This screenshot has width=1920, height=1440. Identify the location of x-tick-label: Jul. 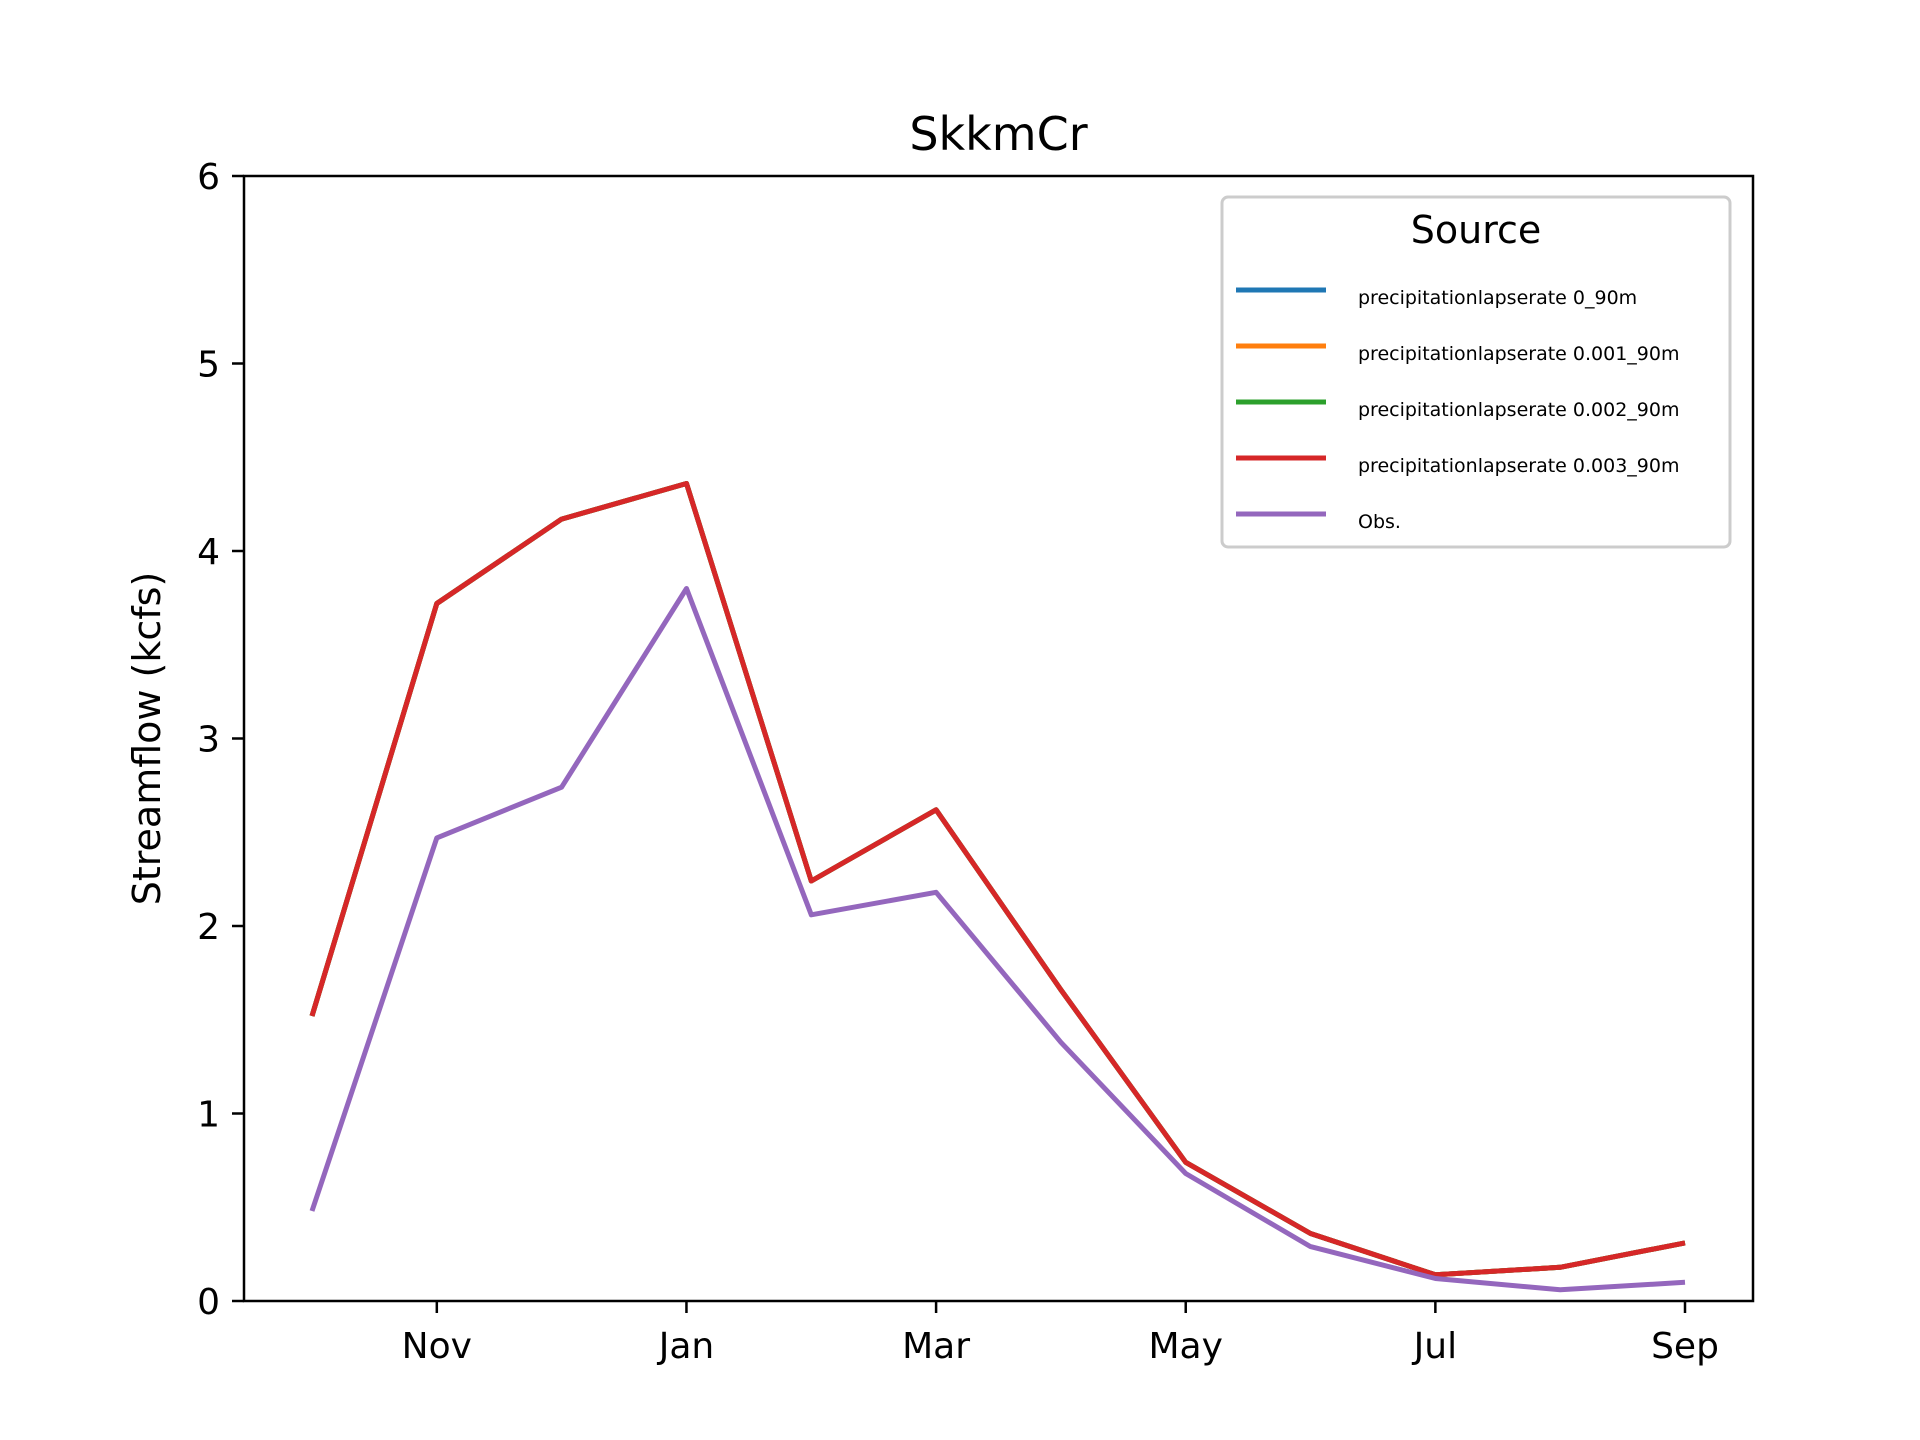
(1434, 1346).